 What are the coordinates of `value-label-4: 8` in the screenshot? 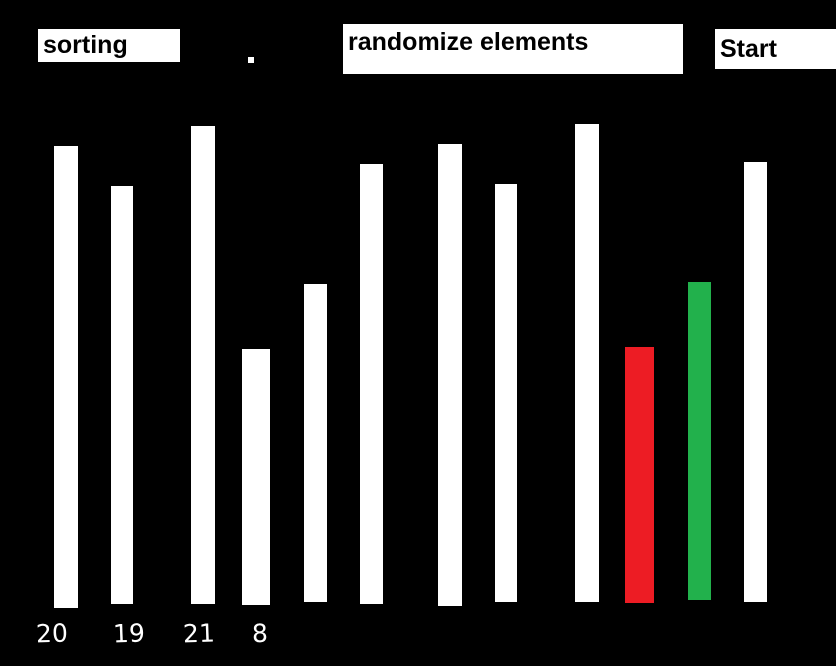 It's located at (260, 633).